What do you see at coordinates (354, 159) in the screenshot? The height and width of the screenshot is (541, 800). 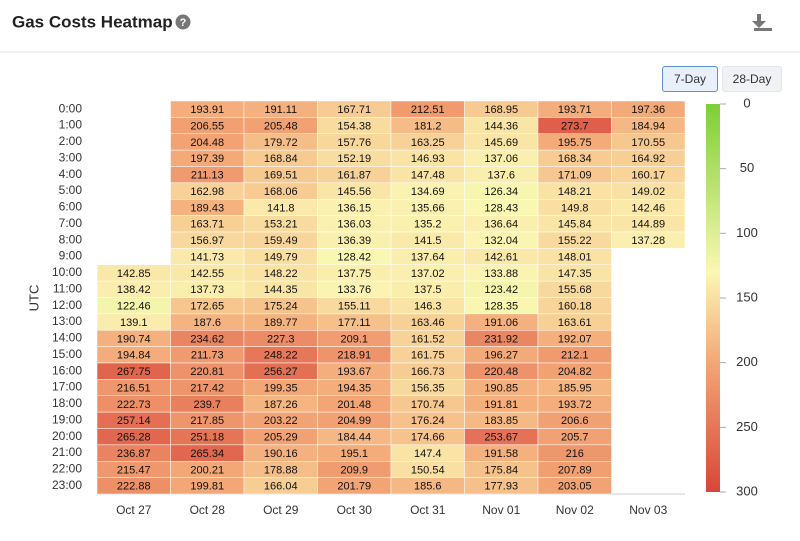 I see `cell-label: 152.19` at bounding box center [354, 159].